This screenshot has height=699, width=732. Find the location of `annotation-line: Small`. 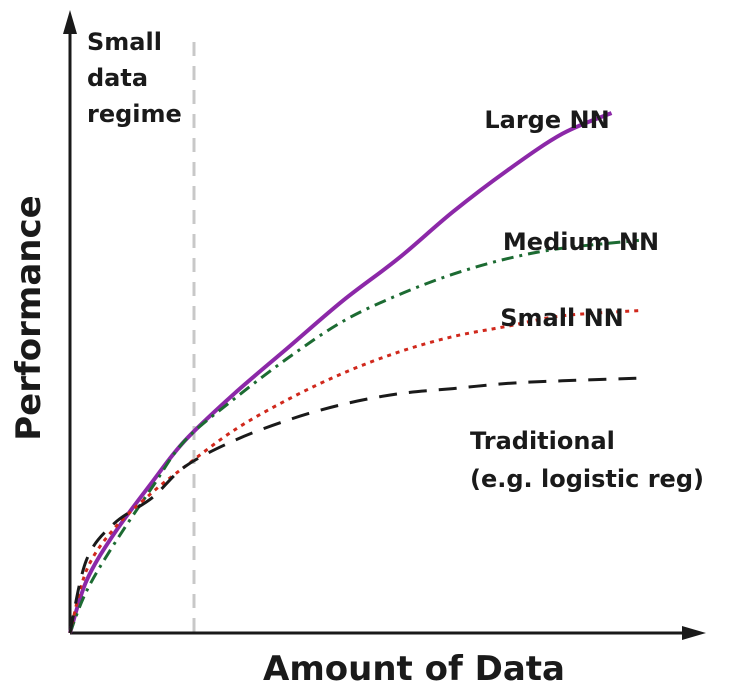

annotation-line: Small is located at coordinates (124, 42).